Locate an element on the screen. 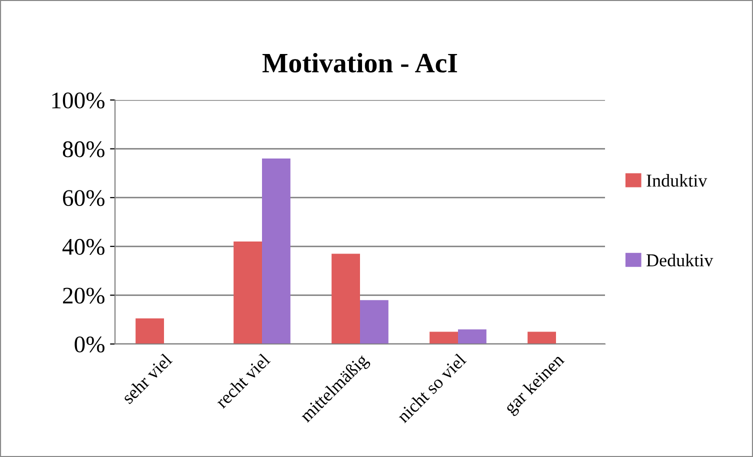 The height and width of the screenshot is (457, 753). legend-label: Deduktiv is located at coordinates (680, 260).